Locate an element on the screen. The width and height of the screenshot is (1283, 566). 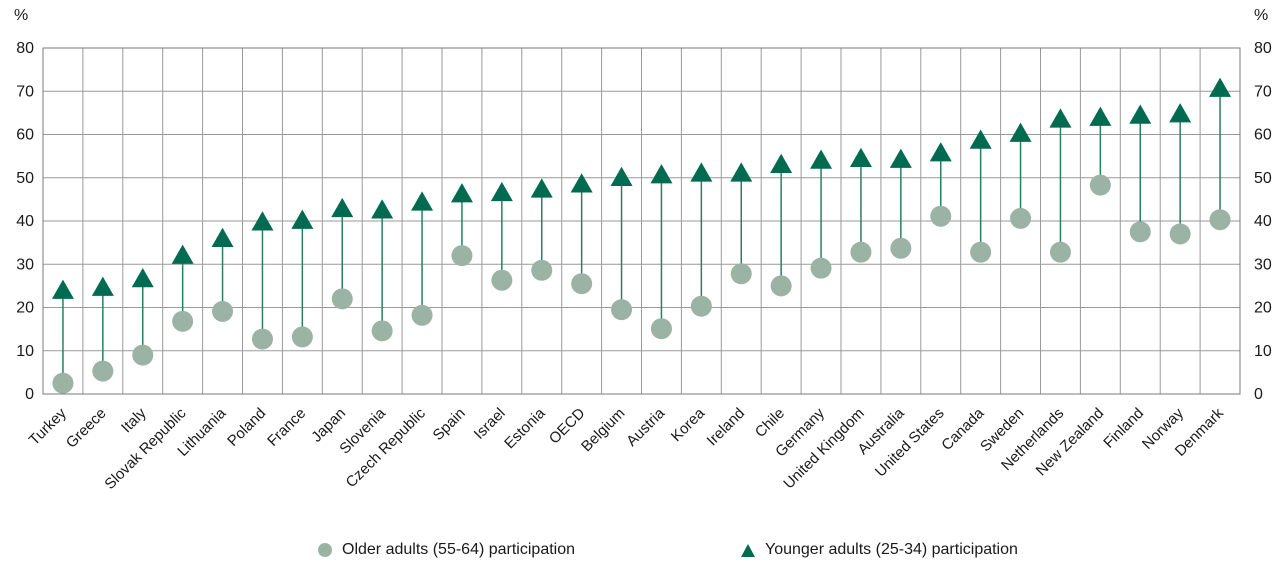
legend-item-younger: Younger adults (25-34) participation is located at coordinates (879, 550).